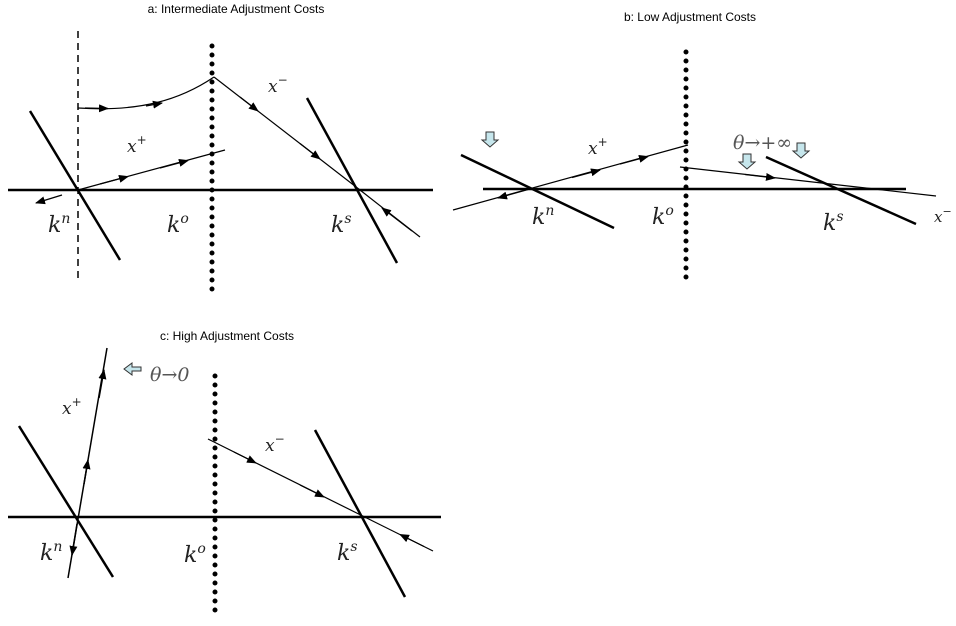 The height and width of the screenshot is (626, 956). What do you see at coordinates (137, 145) in the screenshot?
I see `panel-a-xplus-label: x+` at bounding box center [137, 145].